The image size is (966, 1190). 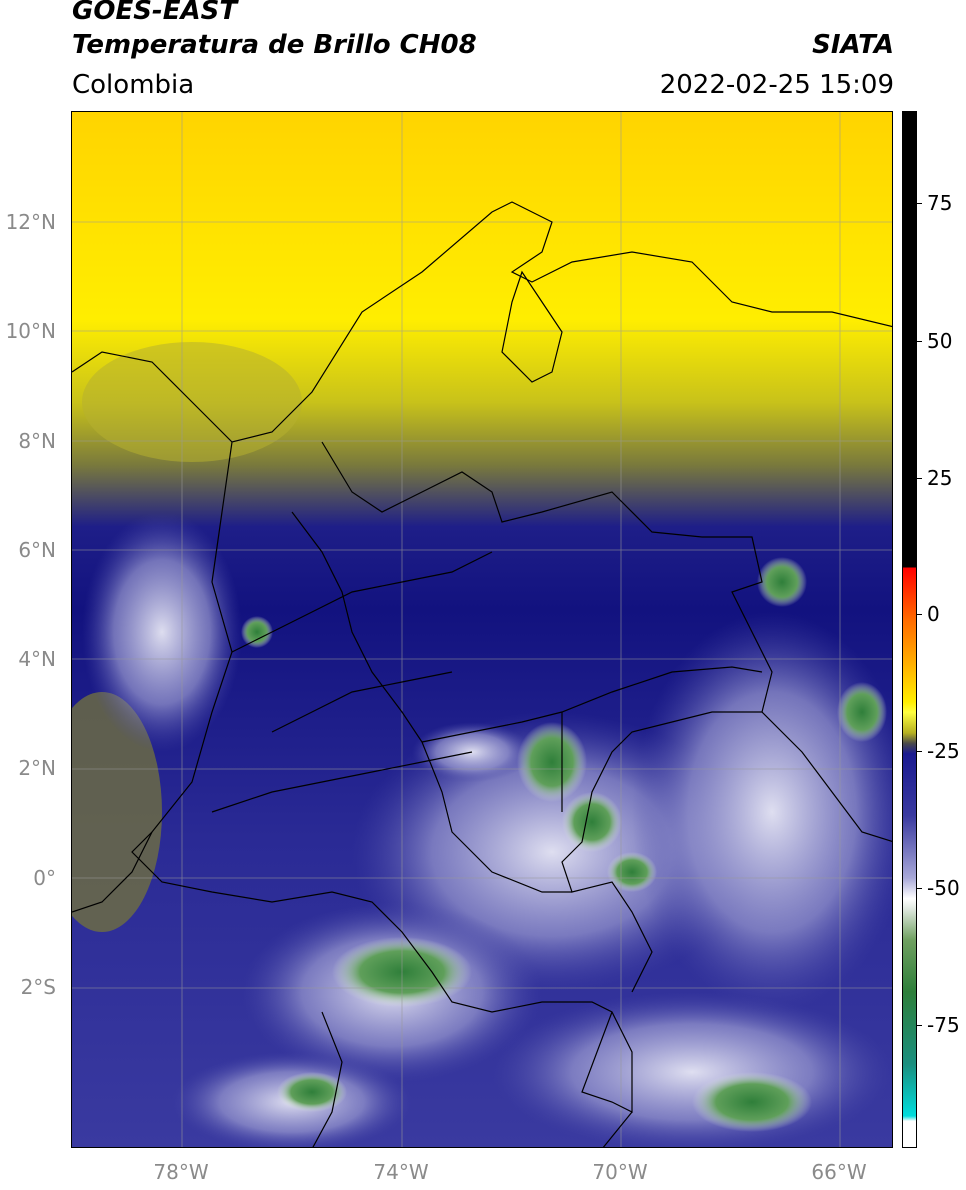 What do you see at coordinates (940, 478) in the screenshot?
I see `colorbar-label: 25` at bounding box center [940, 478].